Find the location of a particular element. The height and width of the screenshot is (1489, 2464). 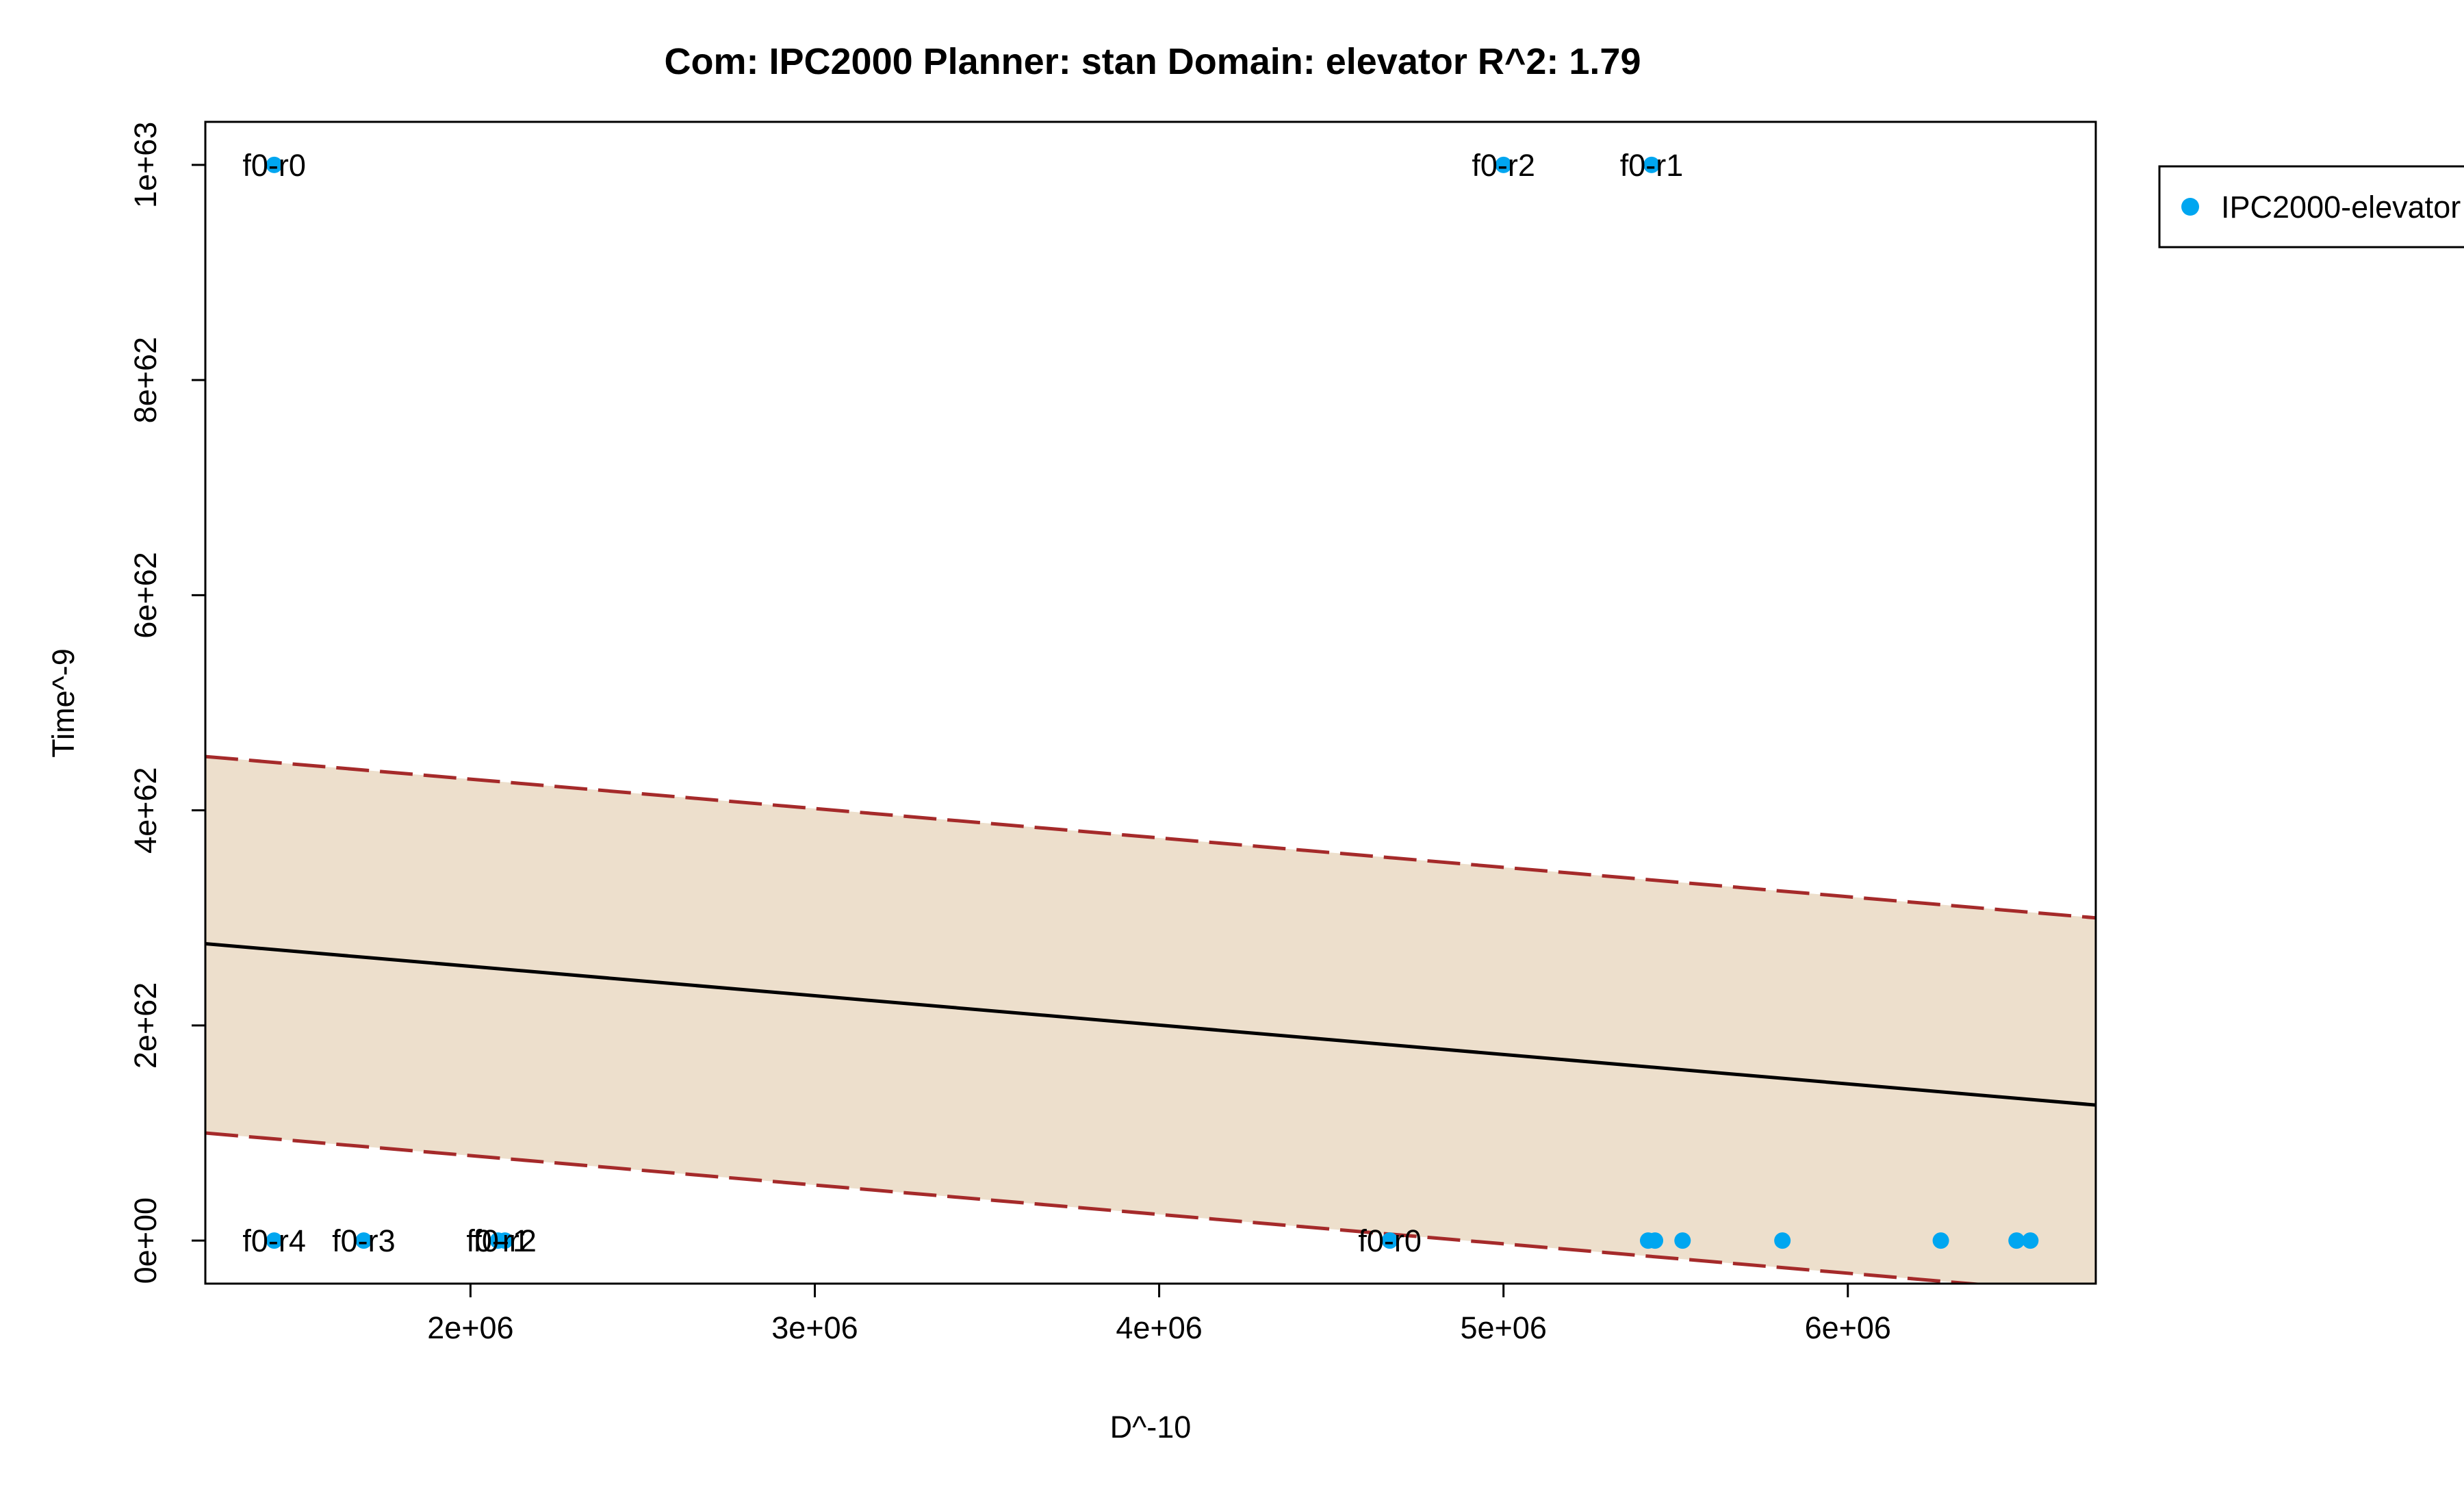

legend-entry: IPC2000-elevator is located at coordinates (2341, 207).